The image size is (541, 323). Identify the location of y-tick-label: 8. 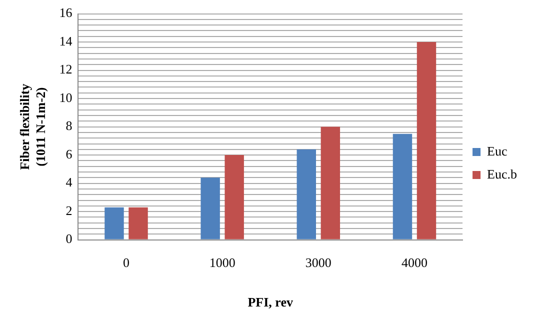
(69, 126).